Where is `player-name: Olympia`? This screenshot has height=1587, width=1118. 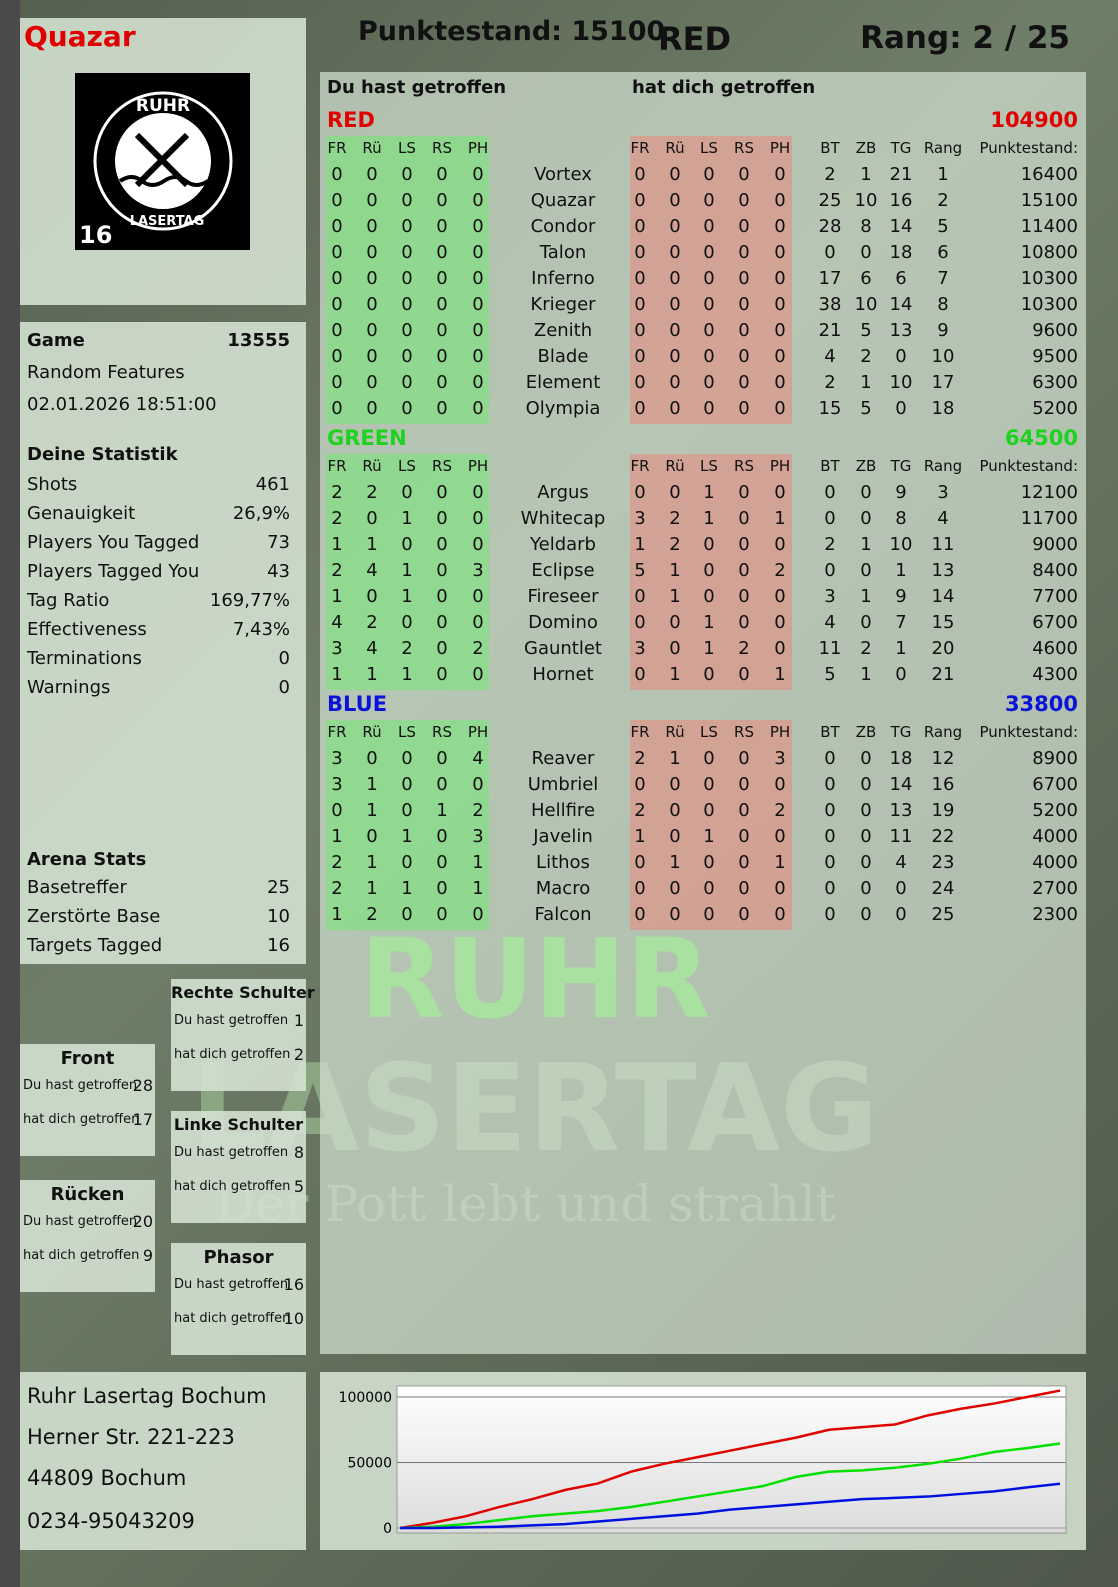 player-name: Olympia is located at coordinates (563, 408).